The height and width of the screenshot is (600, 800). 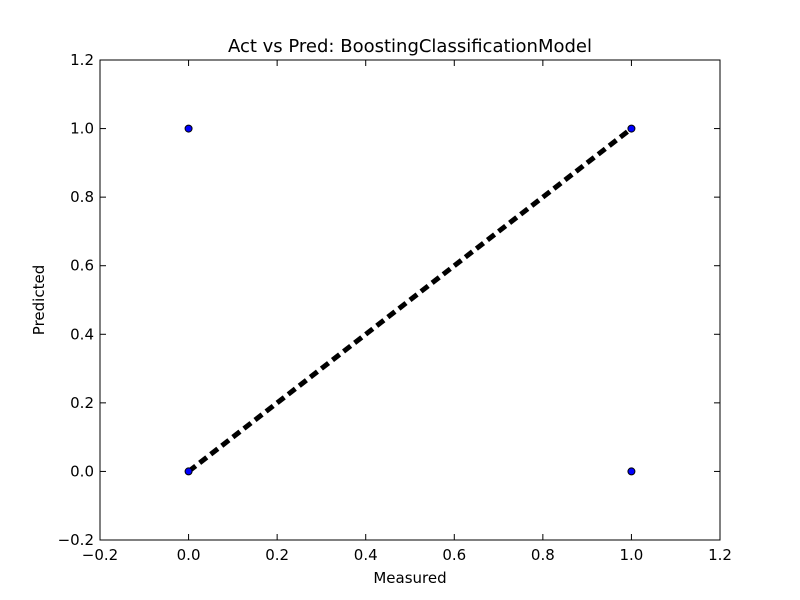 What do you see at coordinates (82, 197) in the screenshot?
I see `y-tick-label: 0.8` at bounding box center [82, 197].